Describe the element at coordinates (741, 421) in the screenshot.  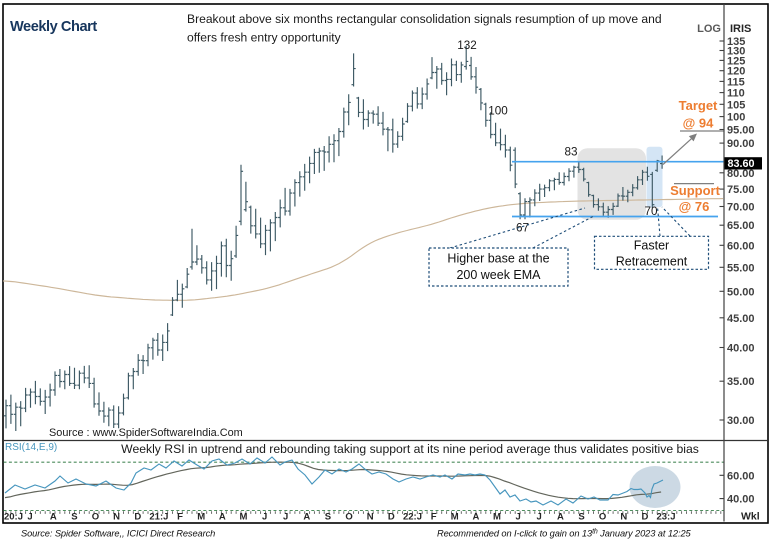
I see `svg-text: 30.00` at that location.